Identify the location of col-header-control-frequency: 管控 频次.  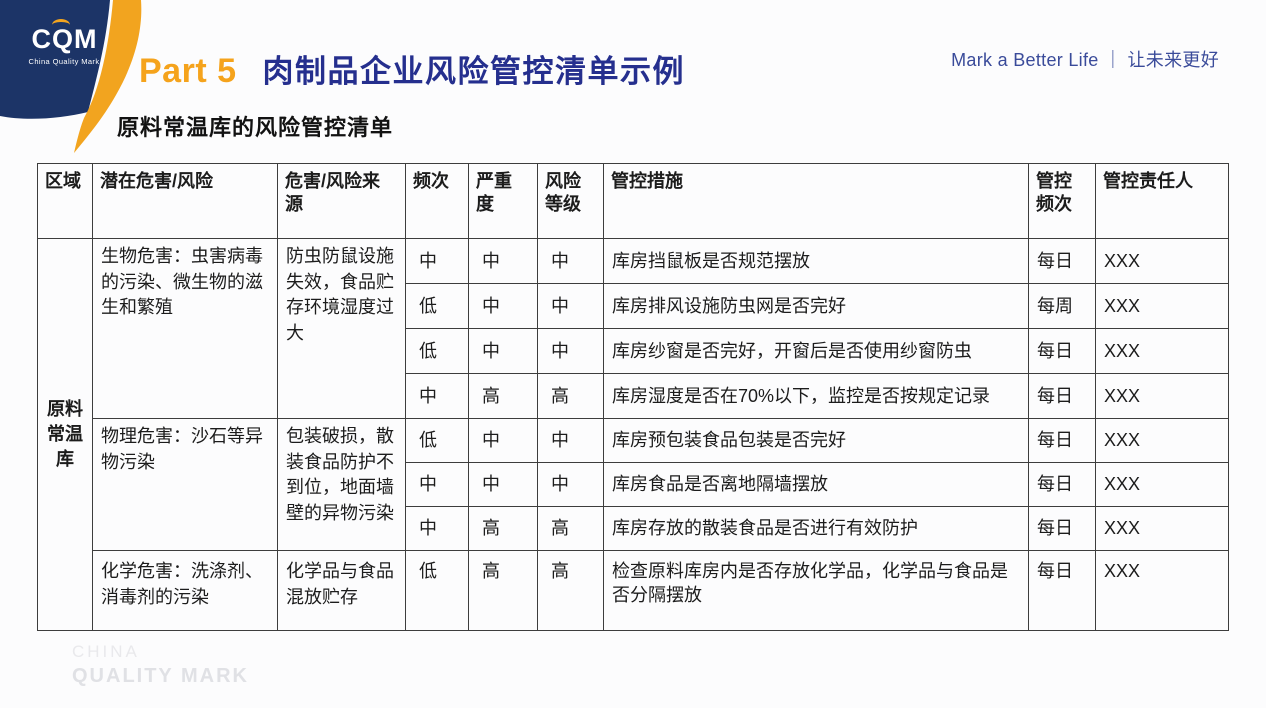
(1062, 201).